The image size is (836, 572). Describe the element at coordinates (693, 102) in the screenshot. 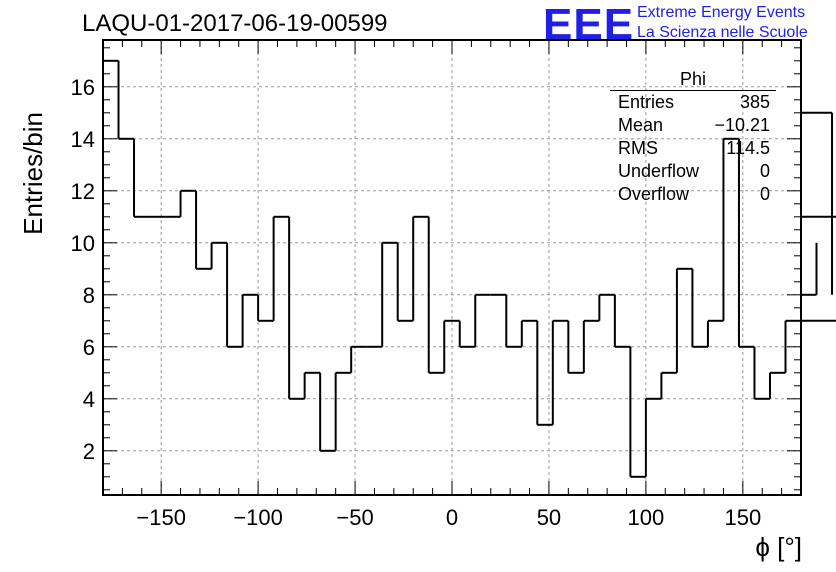

I see `stats-row-entries: Entries 385` at that location.